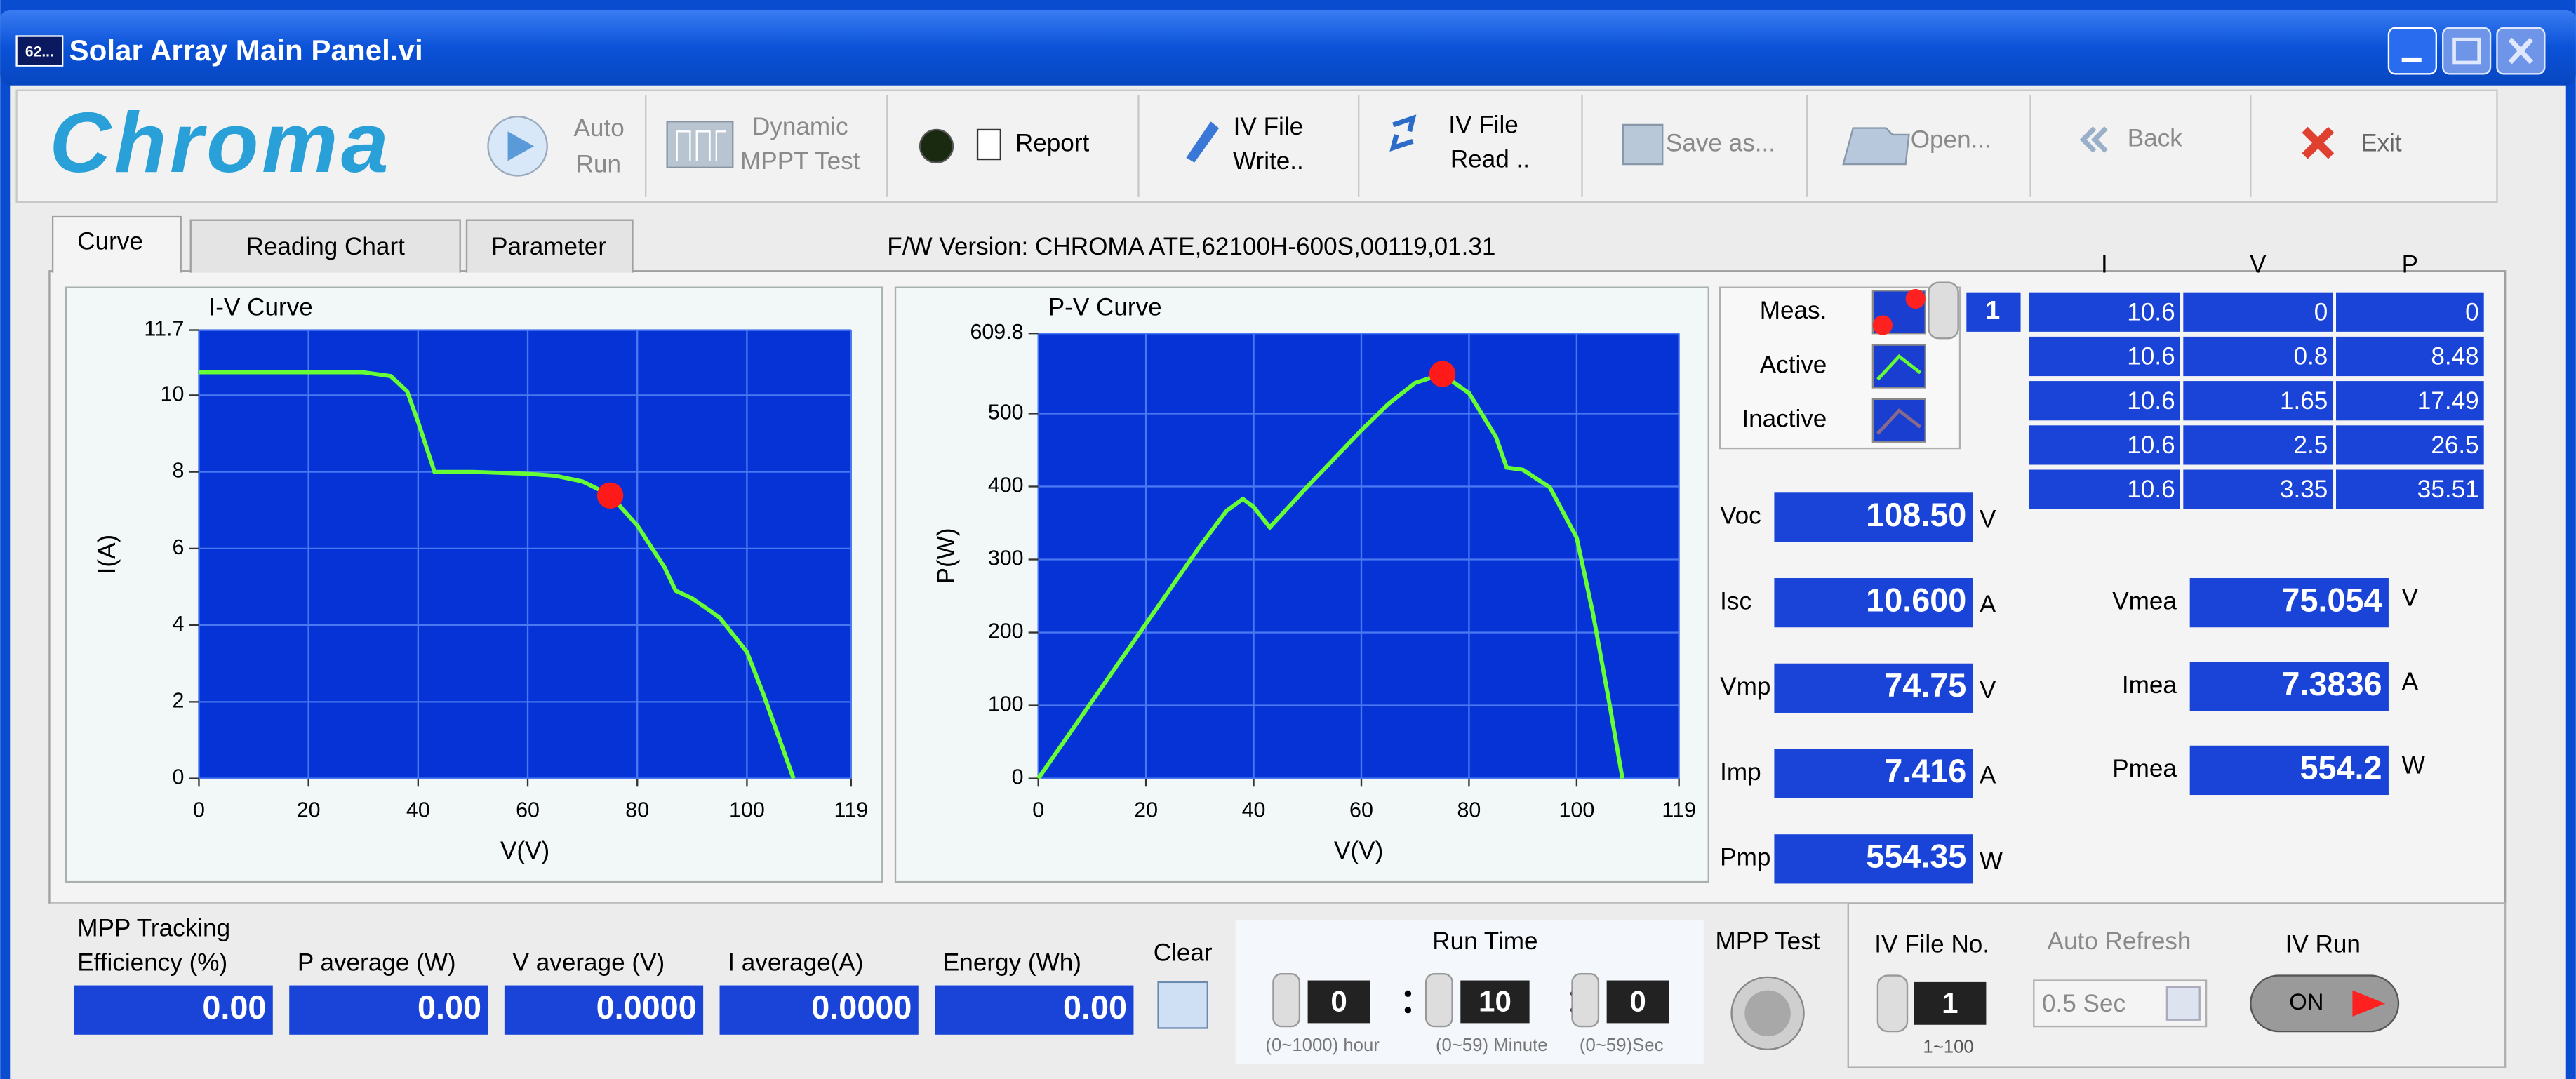 This screenshot has height=1079, width=2576. I want to click on file-no-box, so click(1950, 1003).